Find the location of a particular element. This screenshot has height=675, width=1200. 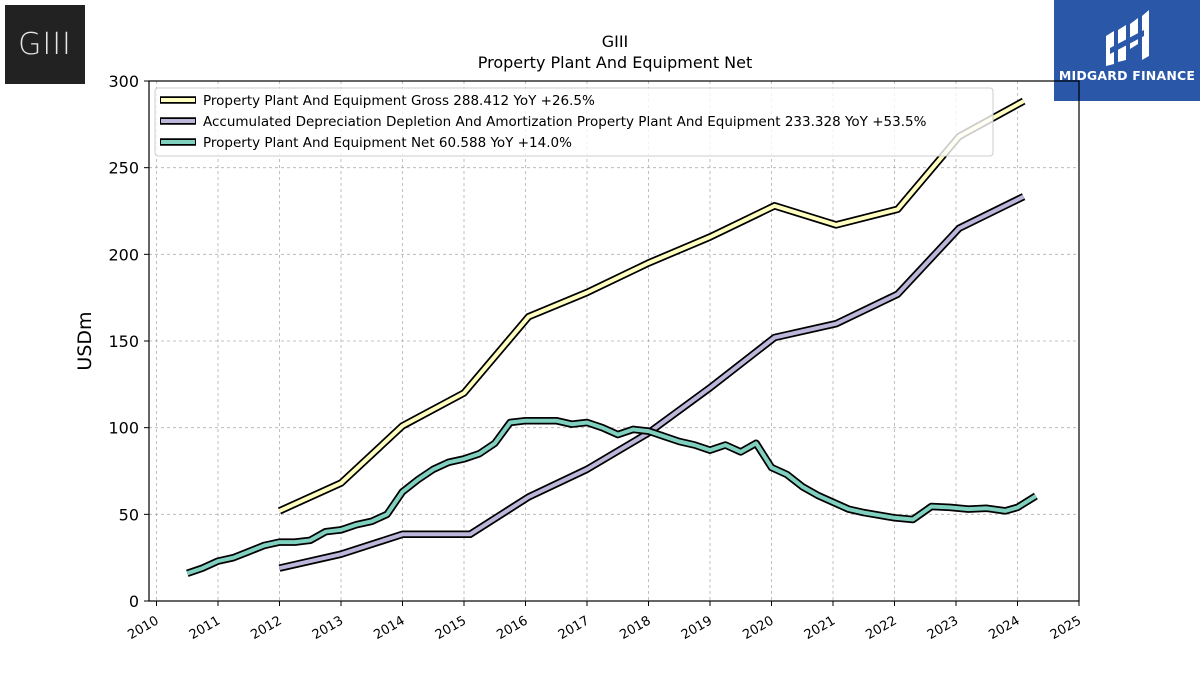

x-tick-label: 2018 is located at coordinates (635, 628).